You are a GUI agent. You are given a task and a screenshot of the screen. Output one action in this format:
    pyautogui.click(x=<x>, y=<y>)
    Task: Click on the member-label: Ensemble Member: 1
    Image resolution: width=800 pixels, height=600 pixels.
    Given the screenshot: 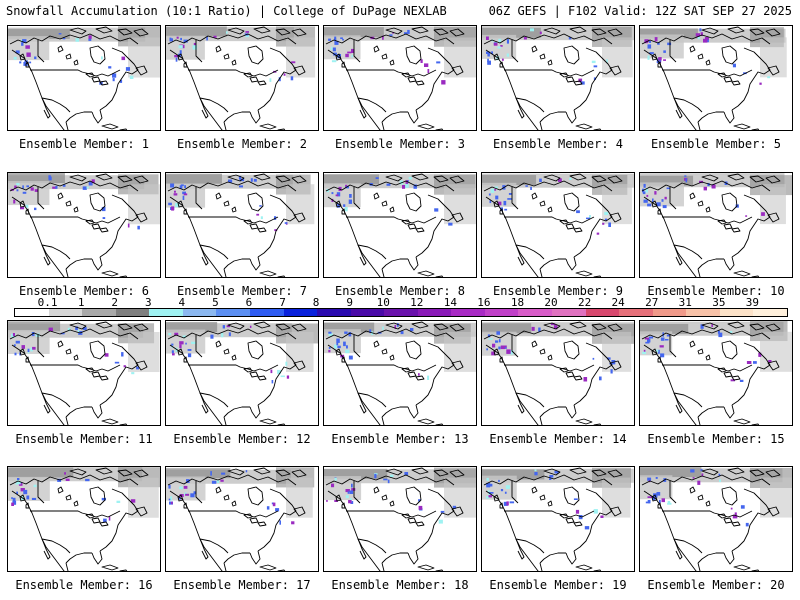 What is the action you would take?
    pyautogui.click(x=84, y=144)
    